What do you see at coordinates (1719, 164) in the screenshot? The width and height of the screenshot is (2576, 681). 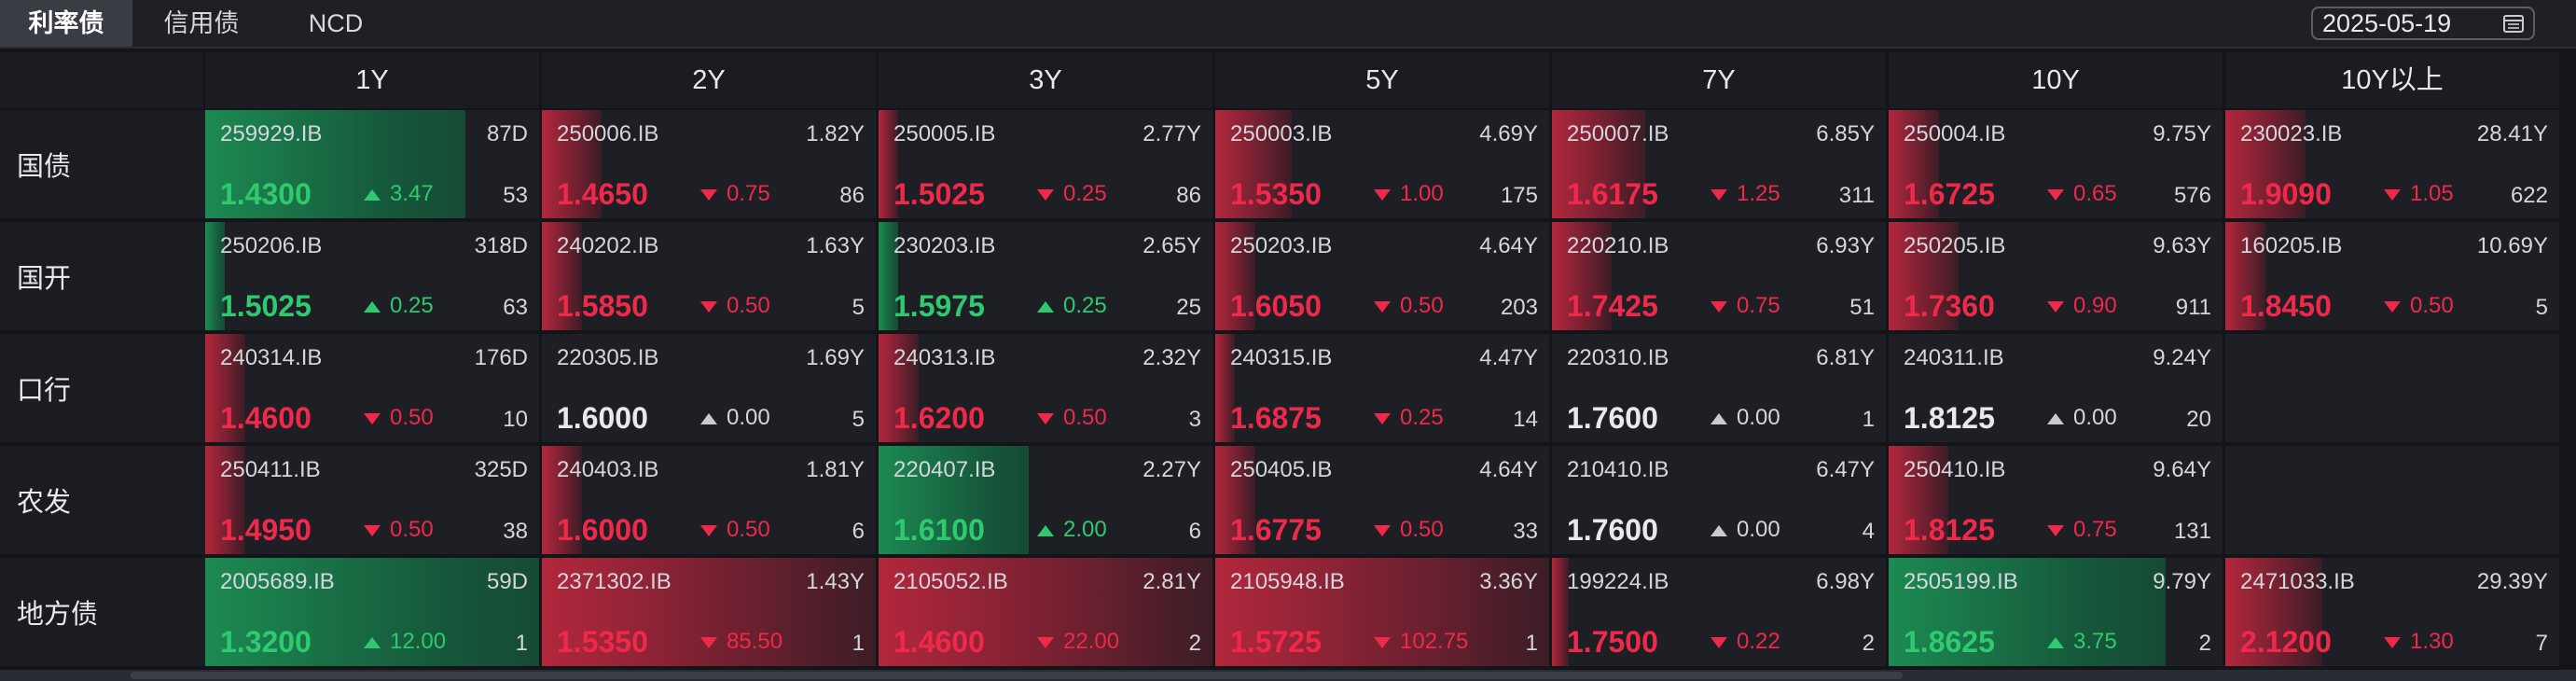 I see `bond-cell: 250007.IB 6.85Y 1.6175 1.25 311` at bounding box center [1719, 164].